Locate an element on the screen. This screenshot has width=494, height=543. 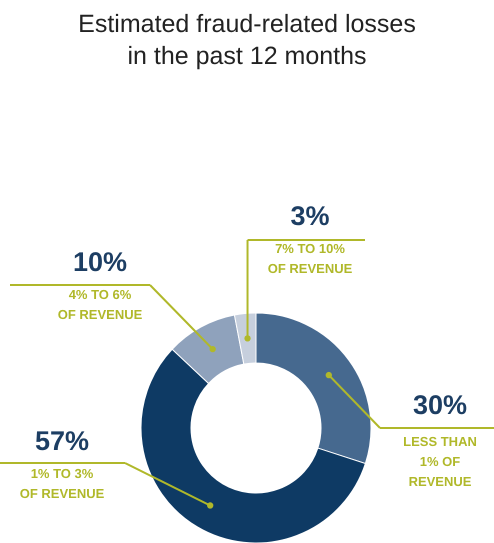
slice-label: LESS THAN 1% OF REVENUE is located at coordinates (440, 461).